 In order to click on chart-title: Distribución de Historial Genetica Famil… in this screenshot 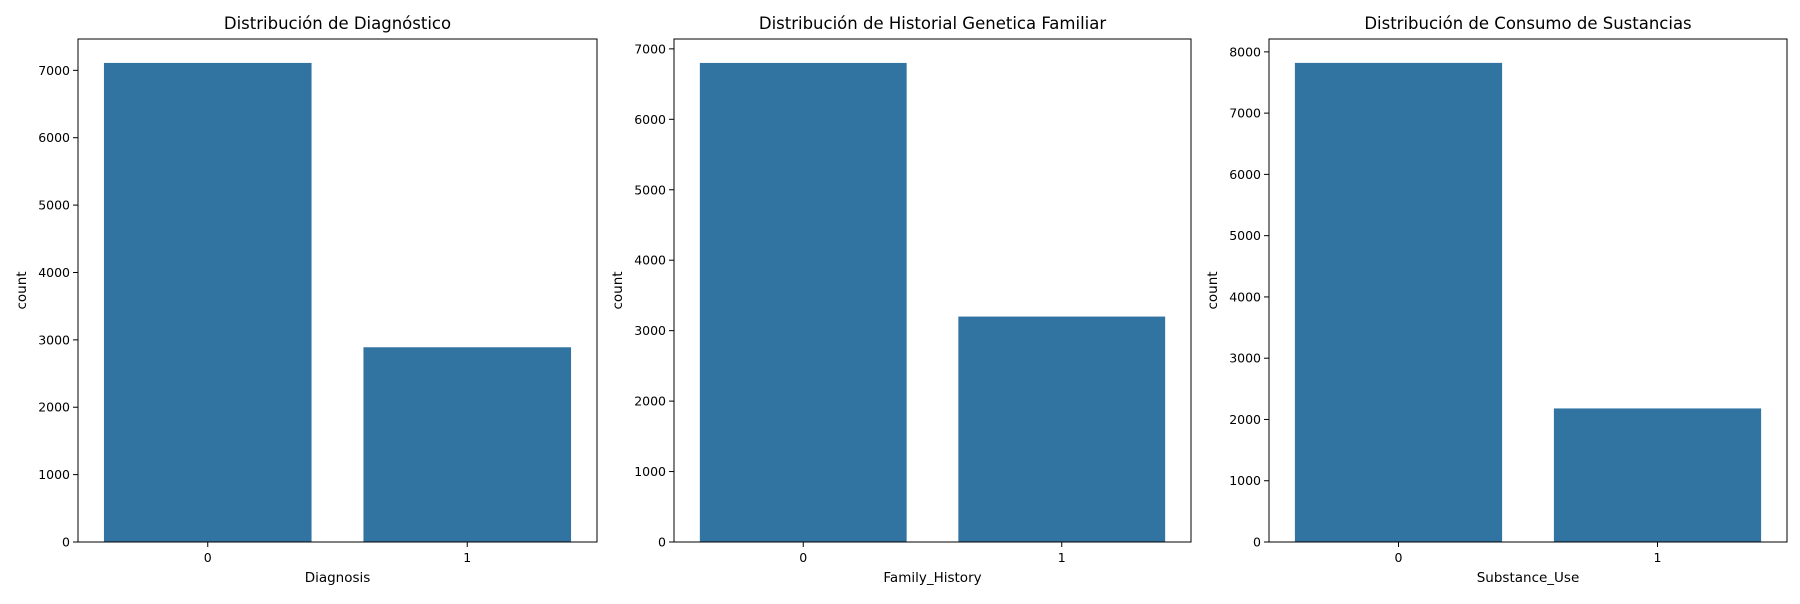, I will do `click(932, 23)`.